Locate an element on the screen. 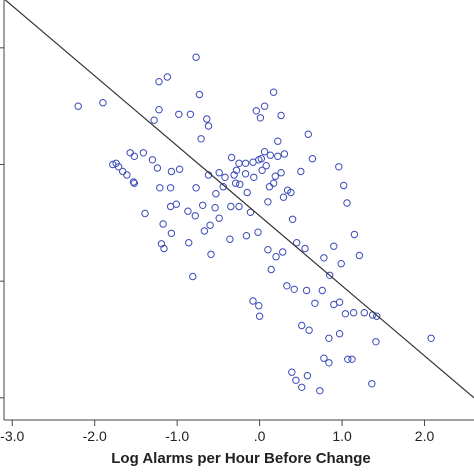 This screenshot has height=474, width=474. x-tick-label: -2.0 is located at coordinates (95, 436).